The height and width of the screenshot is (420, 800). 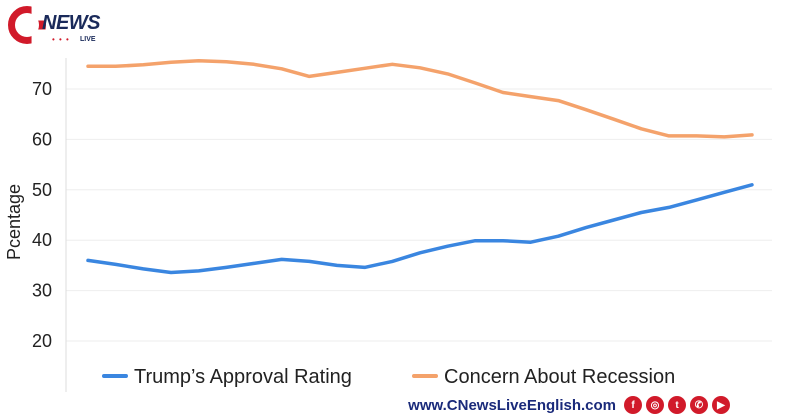 What do you see at coordinates (42, 190) in the screenshot?
I see `y-tick-label: 50` at bounding box center [42, 190].